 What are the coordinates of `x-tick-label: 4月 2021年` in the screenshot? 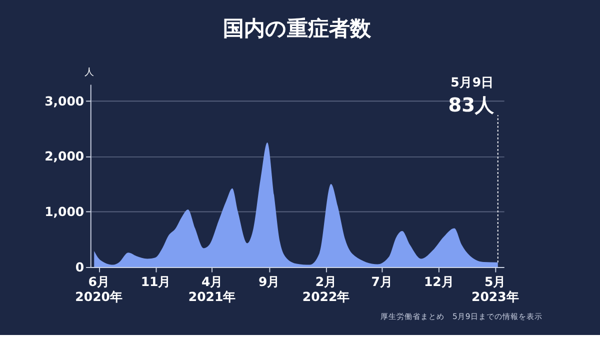 It's located at (212, 289).